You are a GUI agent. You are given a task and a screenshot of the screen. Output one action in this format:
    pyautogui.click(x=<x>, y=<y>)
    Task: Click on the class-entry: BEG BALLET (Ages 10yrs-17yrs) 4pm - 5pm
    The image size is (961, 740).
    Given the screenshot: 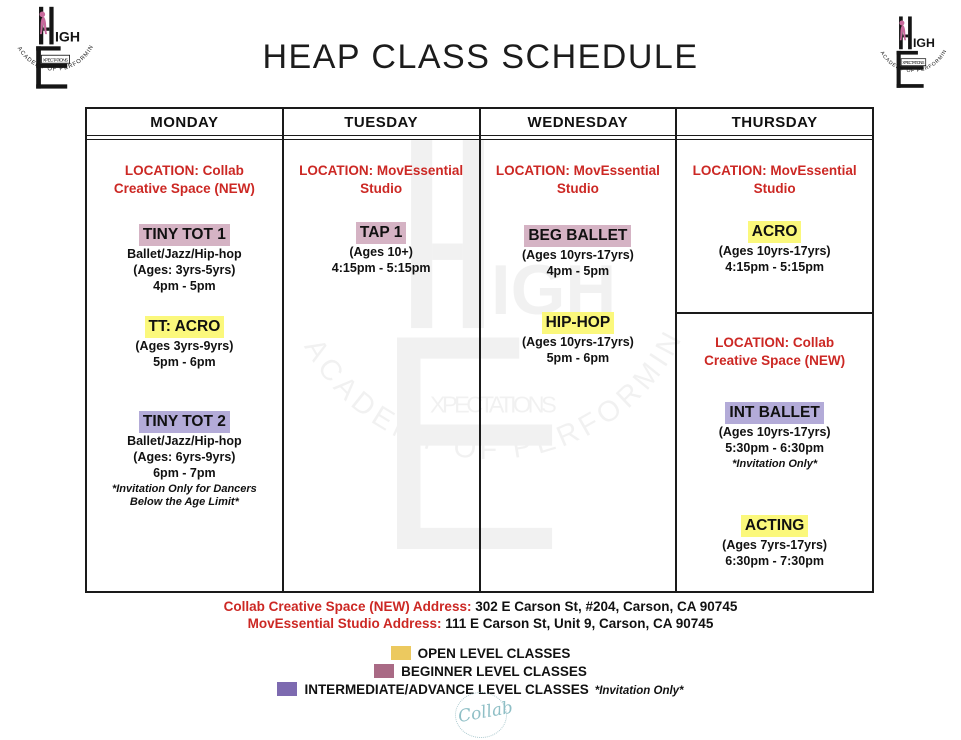 What is the action you would take?
    pyautogui.click(x=578, y=252)
    